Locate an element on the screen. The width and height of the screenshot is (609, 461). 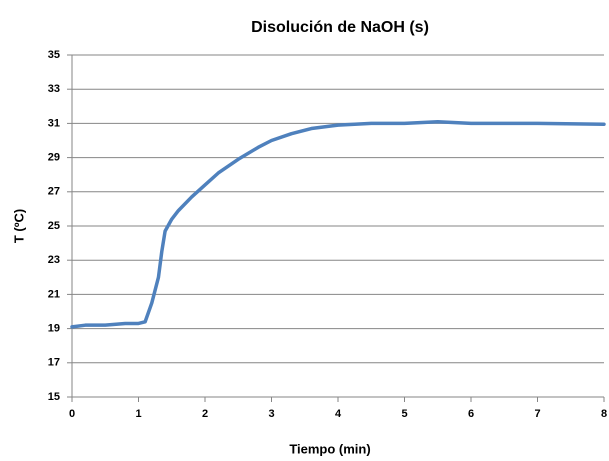
y-tick-label: 29 is located at coordinates (54, 158).